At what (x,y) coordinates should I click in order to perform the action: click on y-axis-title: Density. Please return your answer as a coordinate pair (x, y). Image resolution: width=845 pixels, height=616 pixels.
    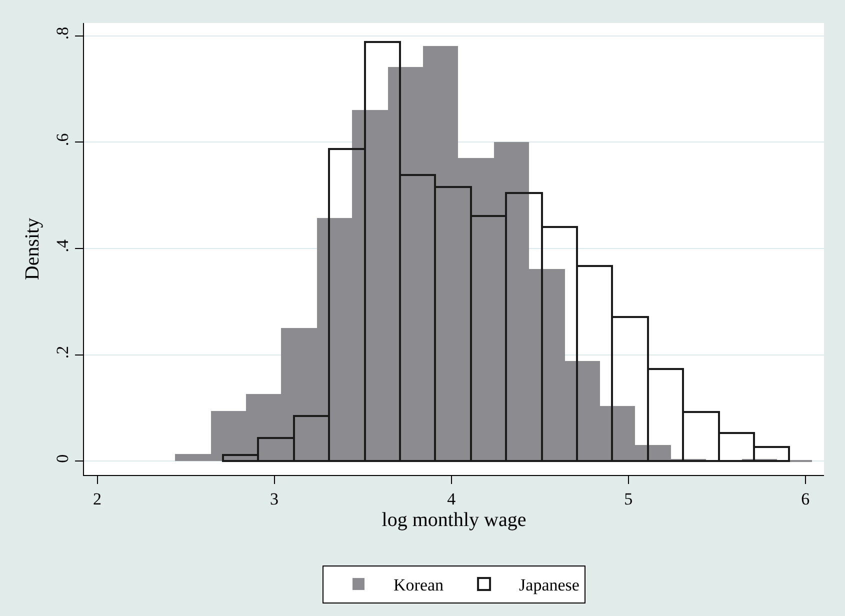
    Looking at the image, I should click on (33, 249).